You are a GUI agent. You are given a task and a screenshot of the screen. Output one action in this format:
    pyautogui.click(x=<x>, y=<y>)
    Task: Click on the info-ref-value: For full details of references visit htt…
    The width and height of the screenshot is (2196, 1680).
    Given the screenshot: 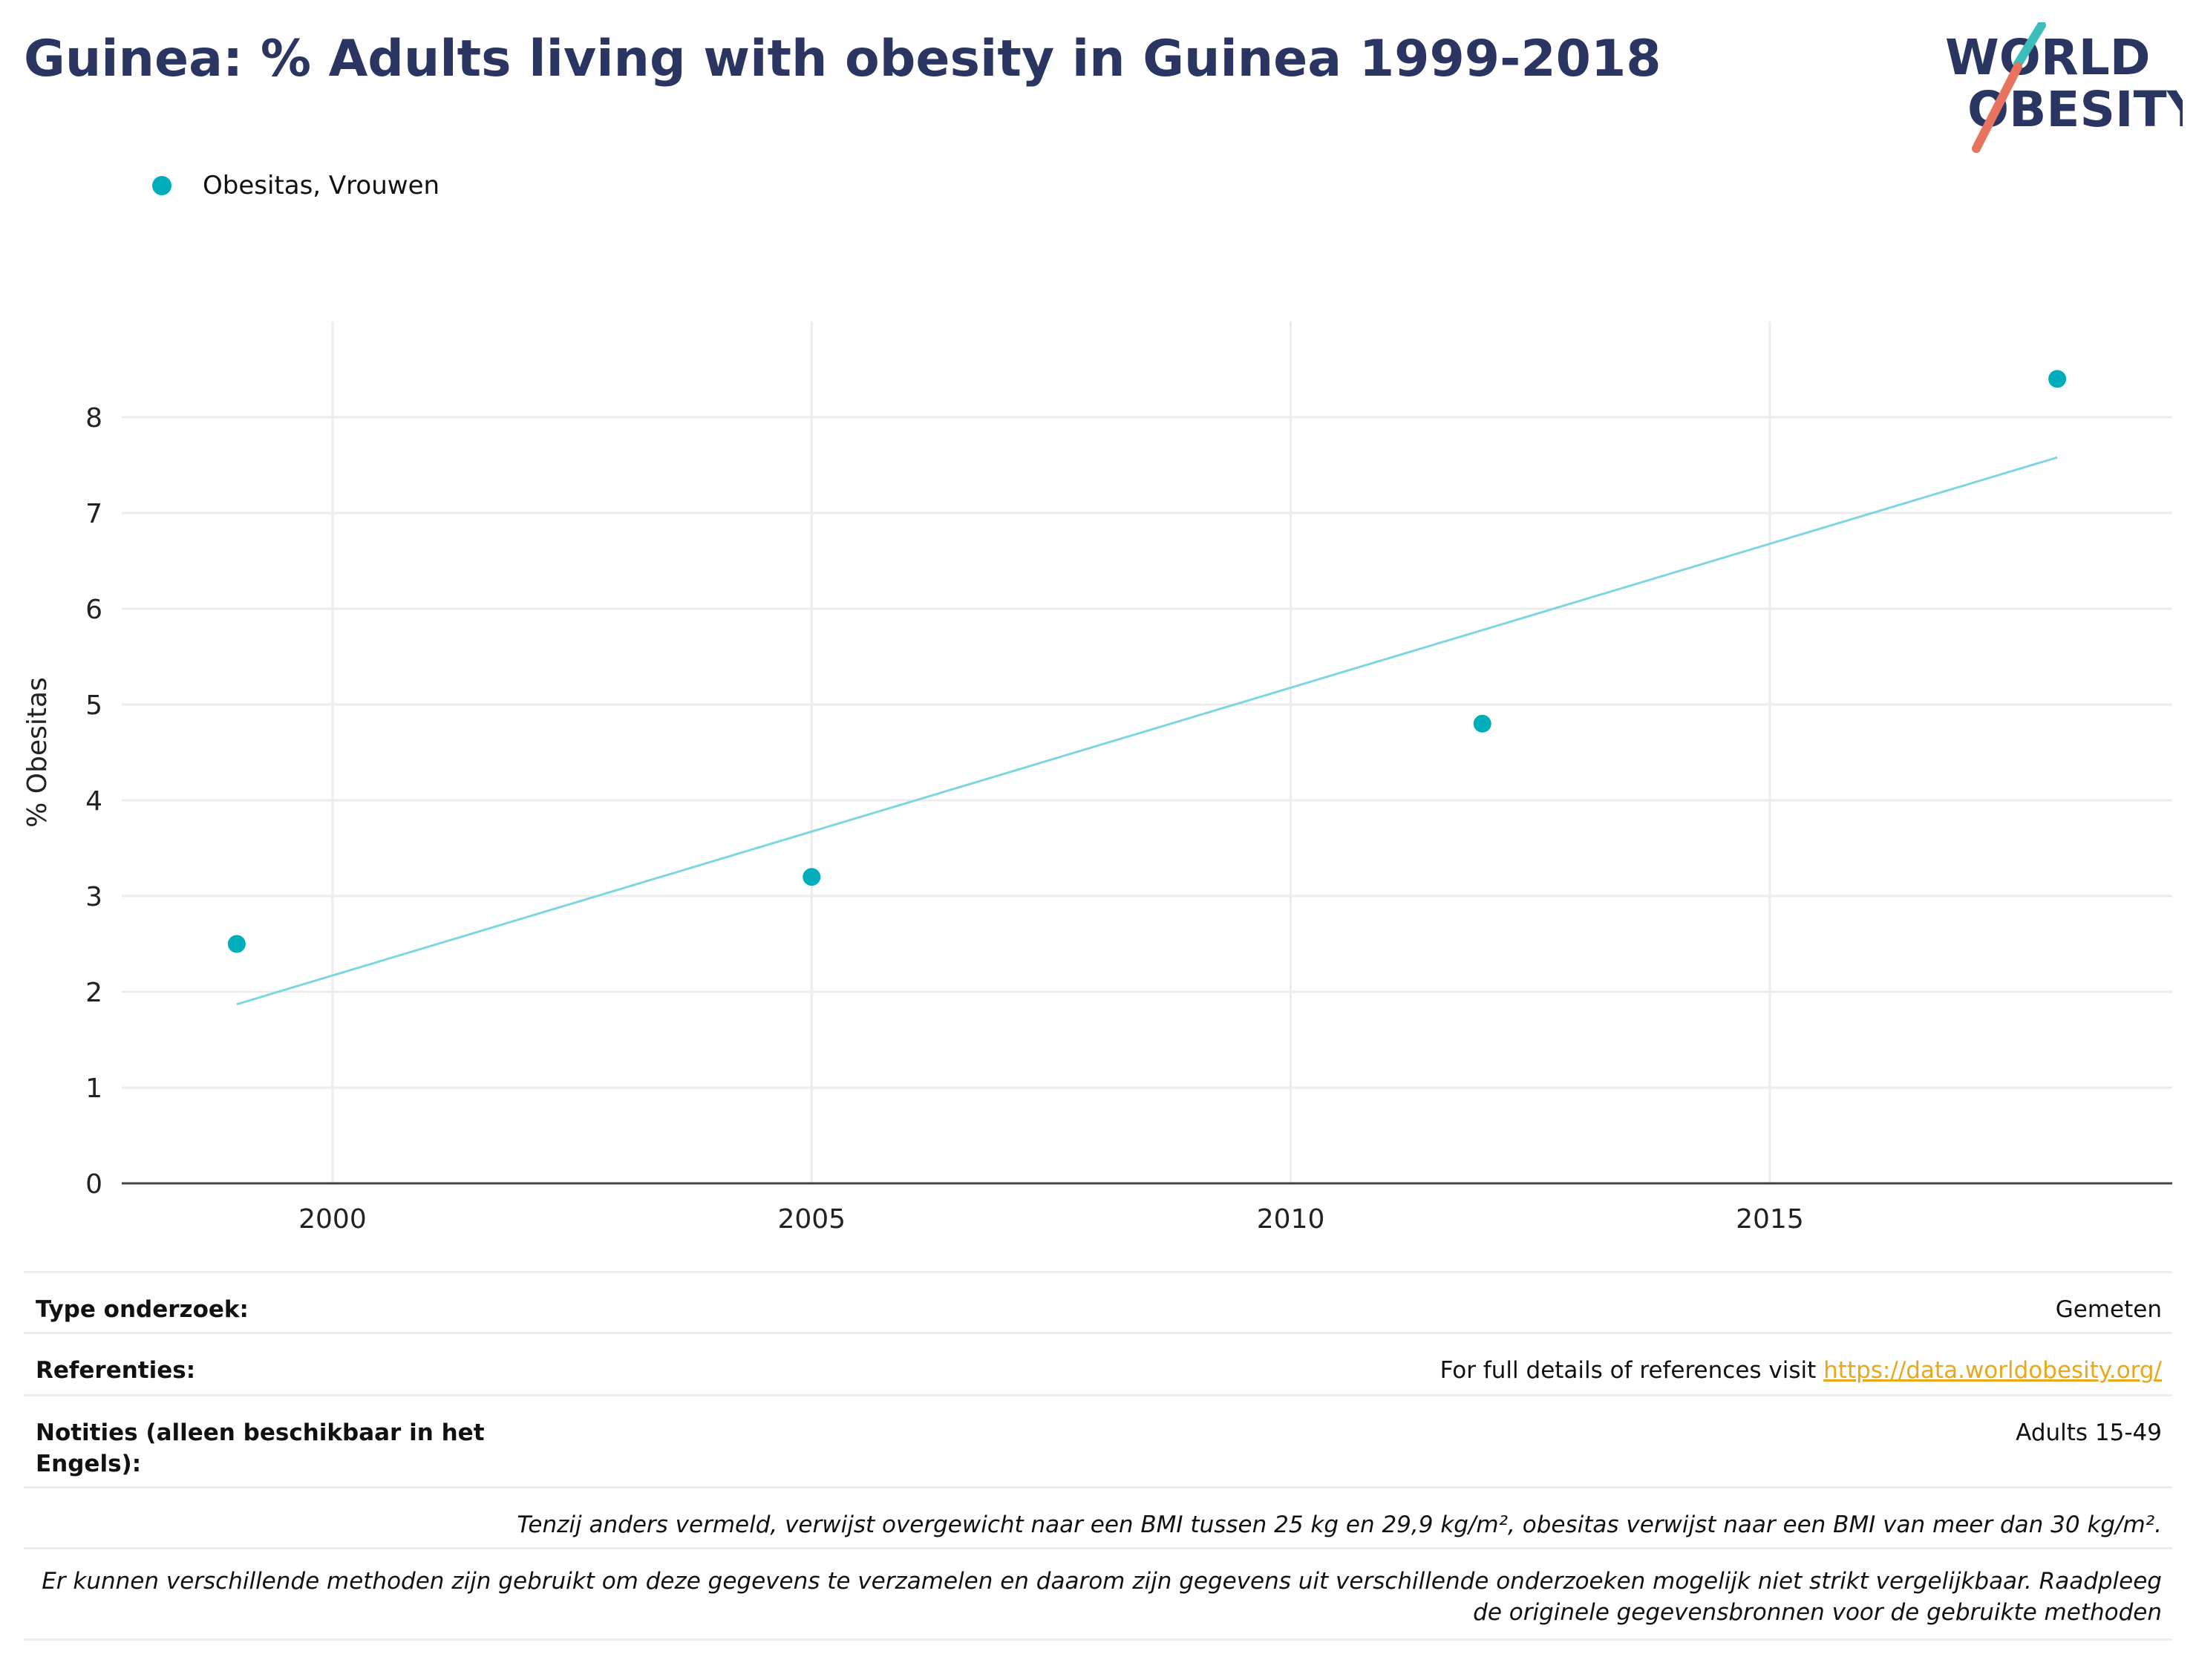 What is the action you would take?
    pyautogui.click(x=1806, y=1360)
    